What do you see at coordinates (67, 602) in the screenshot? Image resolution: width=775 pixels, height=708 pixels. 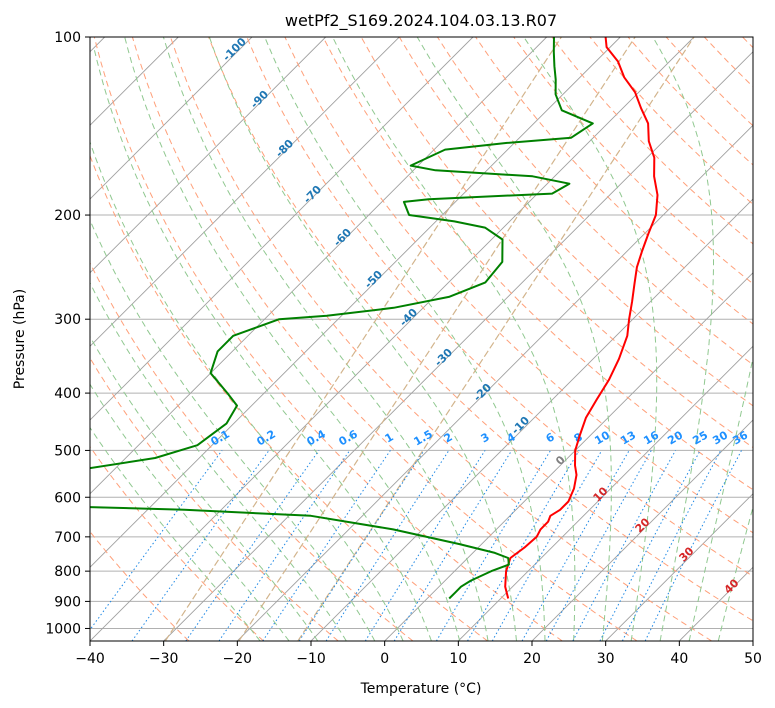 I see `y-tick-label: 900` at bounding box center [67, 602].